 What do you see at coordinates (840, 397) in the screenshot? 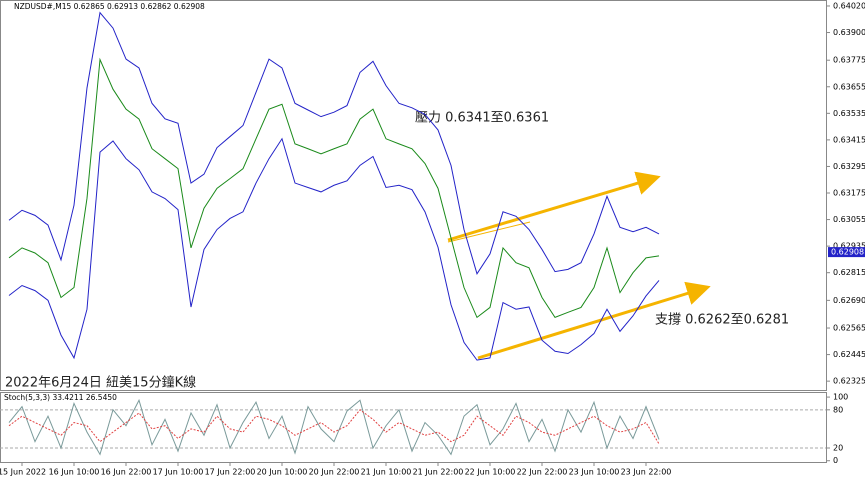
I see `y-tick-label: 100` at bounding box center [840, 397].